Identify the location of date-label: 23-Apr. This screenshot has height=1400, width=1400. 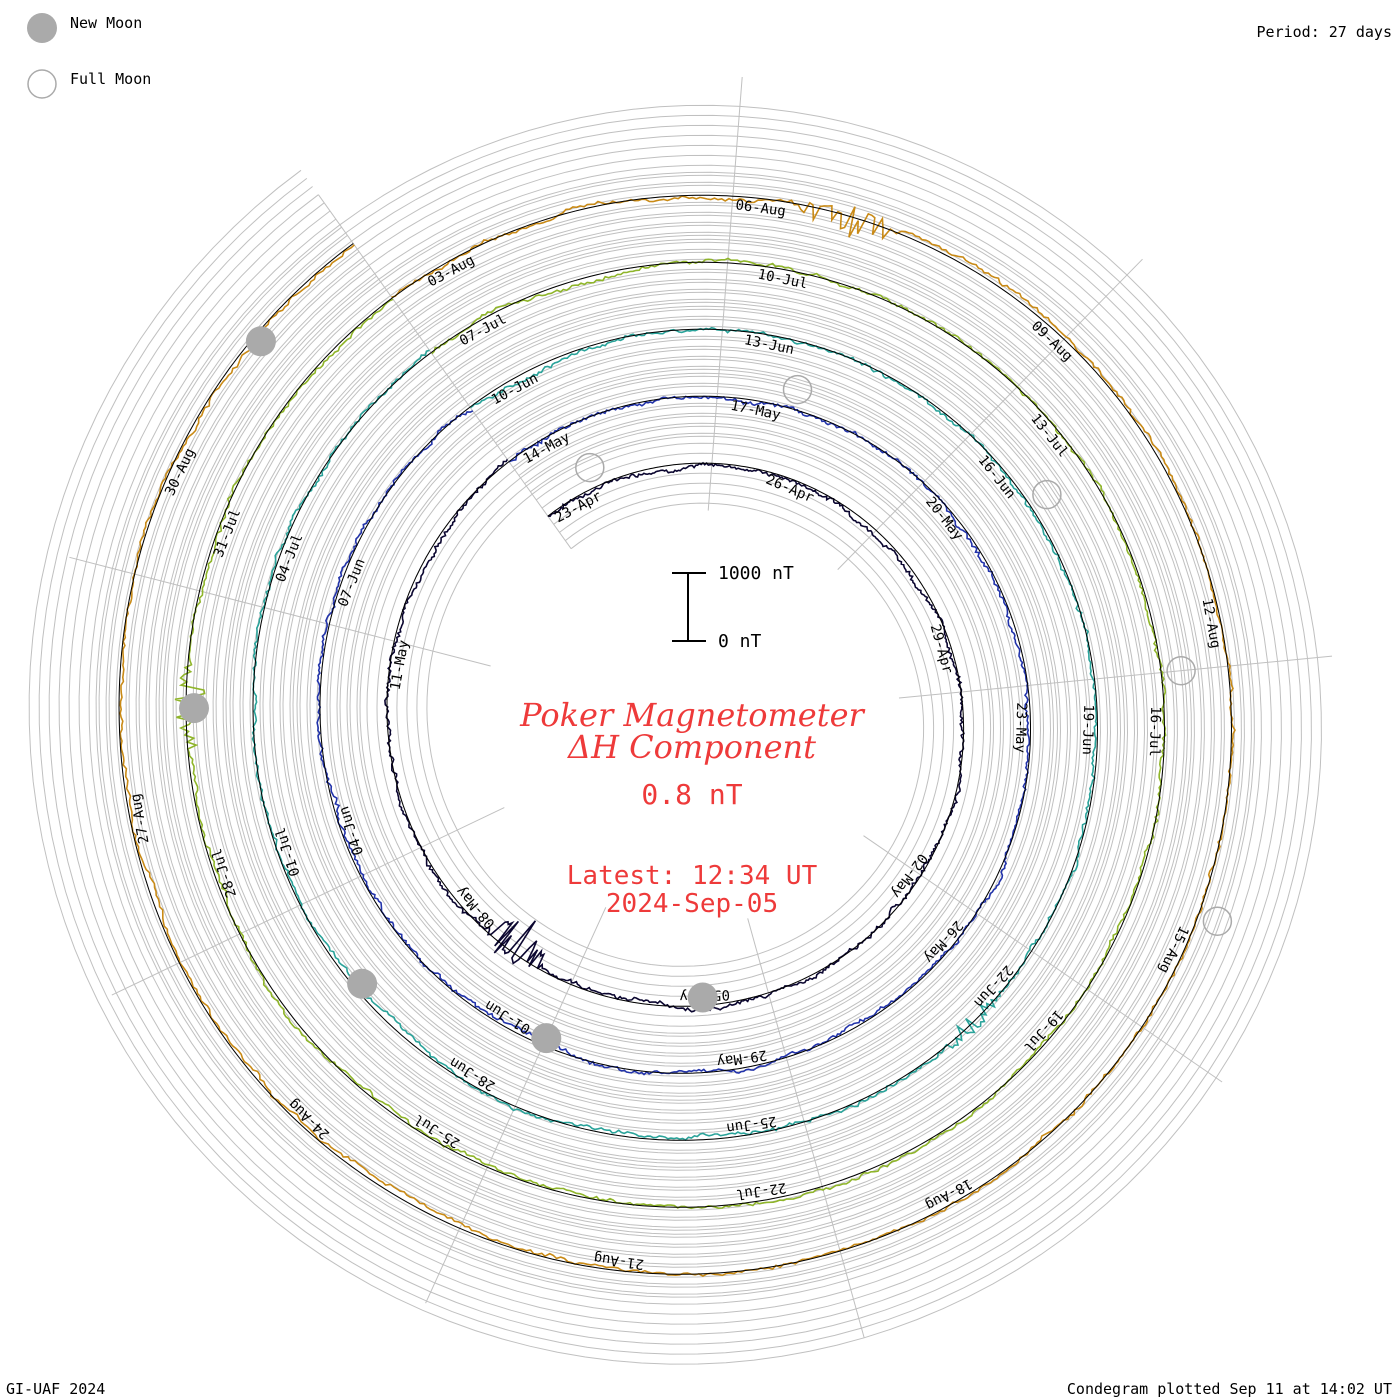
(578, 507).